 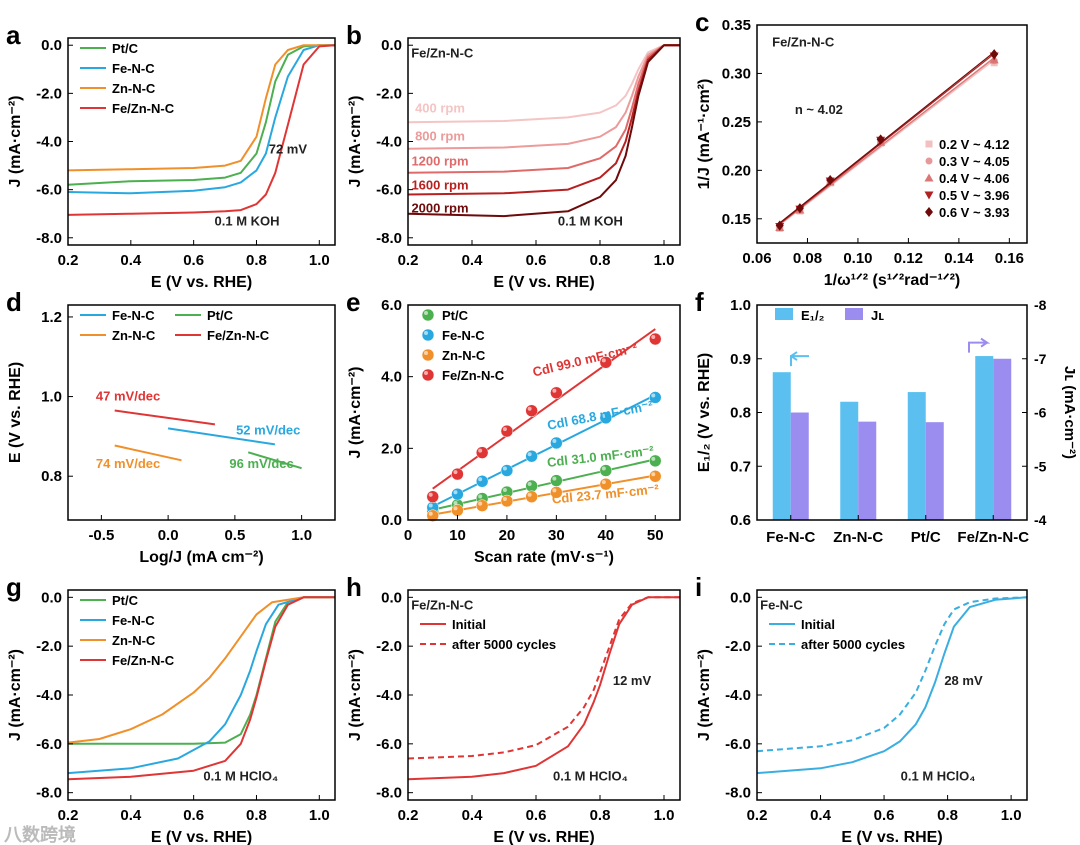 I want to click on data-point-Zn-N-C-highlight, so click(x=504, y=499).